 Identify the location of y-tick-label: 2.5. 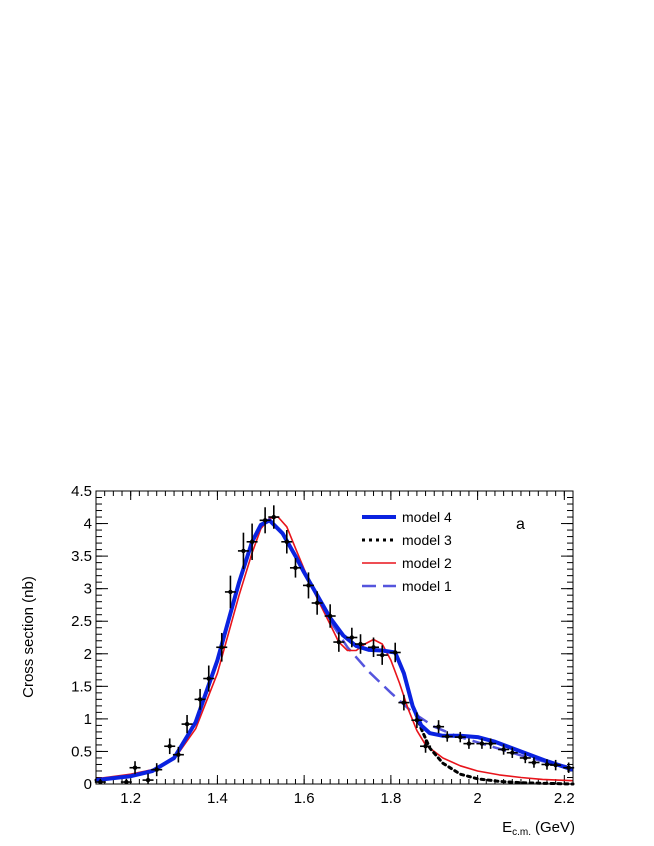
(81, 621).